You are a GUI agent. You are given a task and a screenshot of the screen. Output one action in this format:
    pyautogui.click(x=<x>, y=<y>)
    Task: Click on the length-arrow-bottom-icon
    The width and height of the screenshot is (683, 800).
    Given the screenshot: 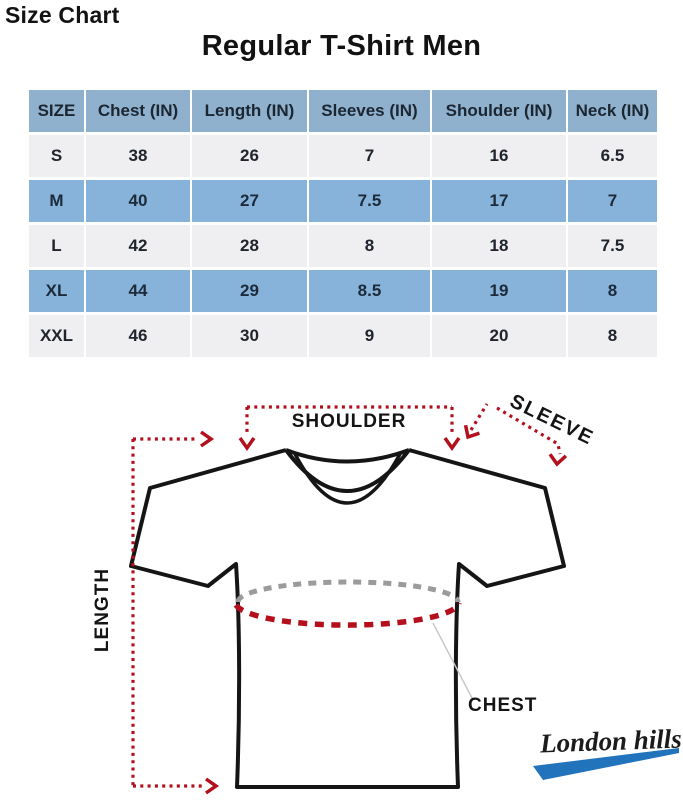 What is the action you would take?
    pyautogui.click(x=212, y=786)
    